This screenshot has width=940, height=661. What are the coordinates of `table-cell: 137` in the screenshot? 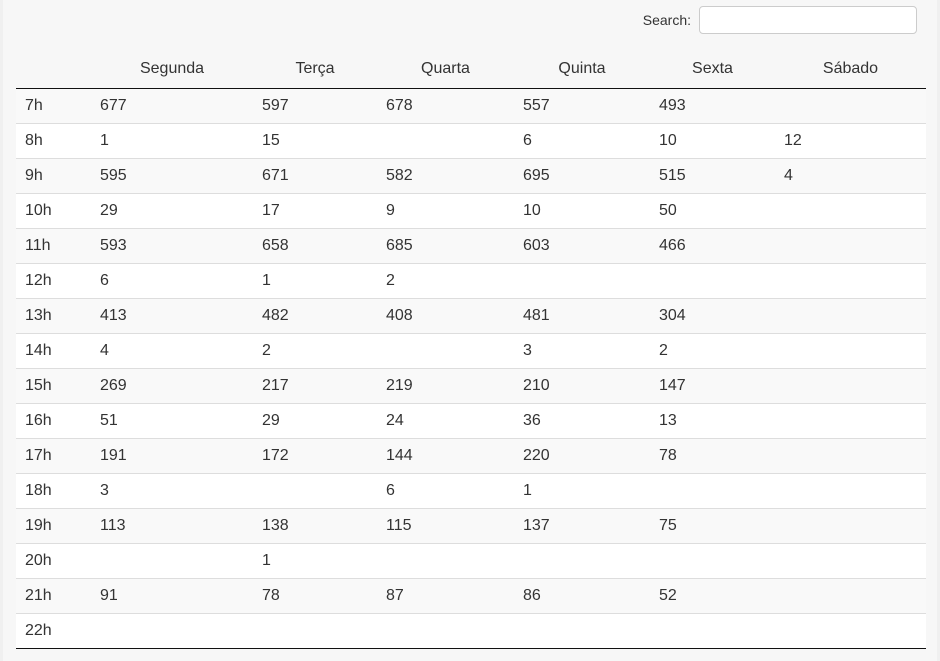 It's located at (582, 526).